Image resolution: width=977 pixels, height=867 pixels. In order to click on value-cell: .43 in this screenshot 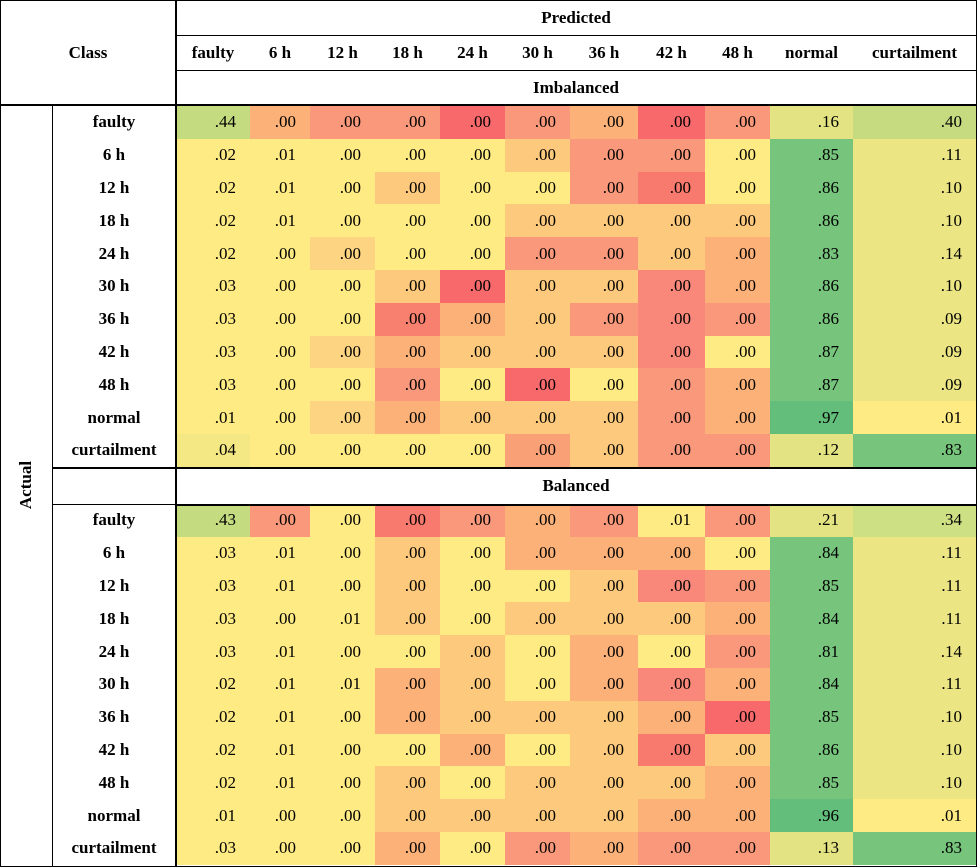, I will do `click(213, 520)`.